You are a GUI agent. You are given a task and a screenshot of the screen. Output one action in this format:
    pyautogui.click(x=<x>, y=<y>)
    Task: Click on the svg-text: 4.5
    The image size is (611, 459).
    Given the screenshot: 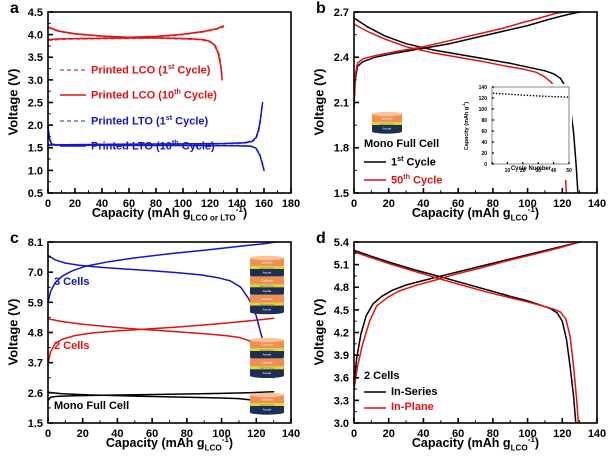 What is the action you would take?
    pyautogui.click(x=341, y=311)
    